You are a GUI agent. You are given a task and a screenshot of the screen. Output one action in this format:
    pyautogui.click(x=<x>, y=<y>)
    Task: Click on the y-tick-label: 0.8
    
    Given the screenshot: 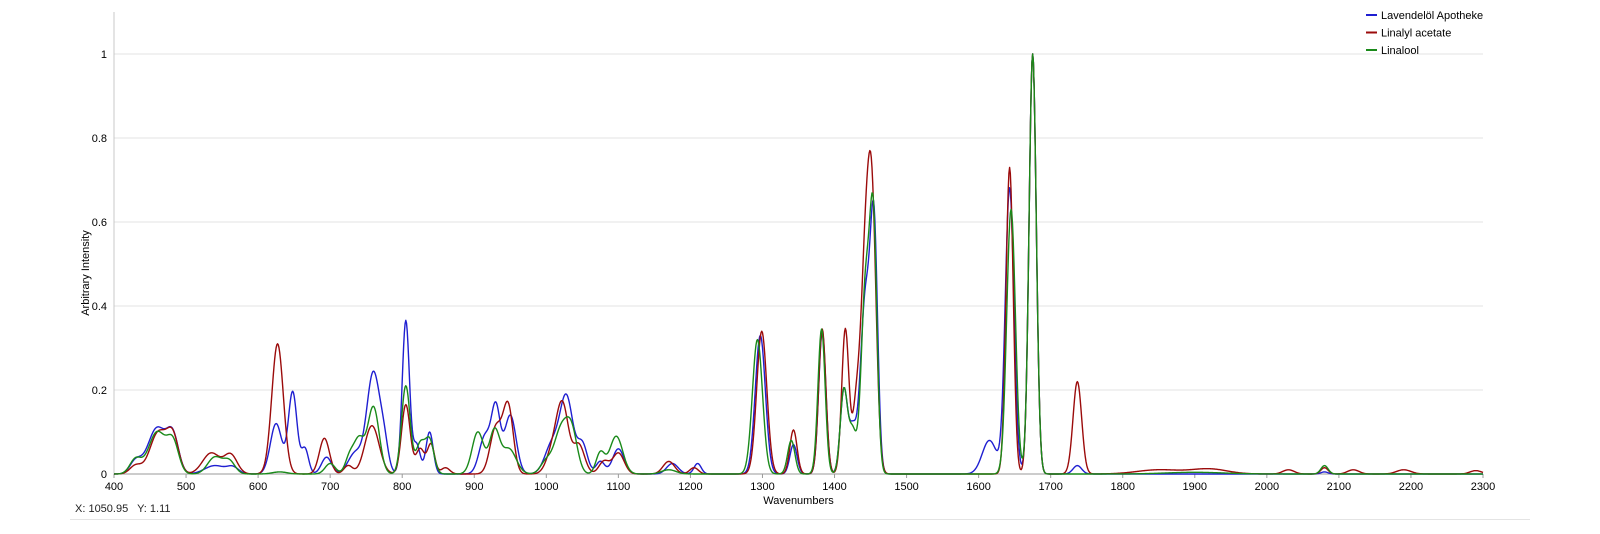 What is the action you would take?
    pyautogui.click(x=99, y=139)
    